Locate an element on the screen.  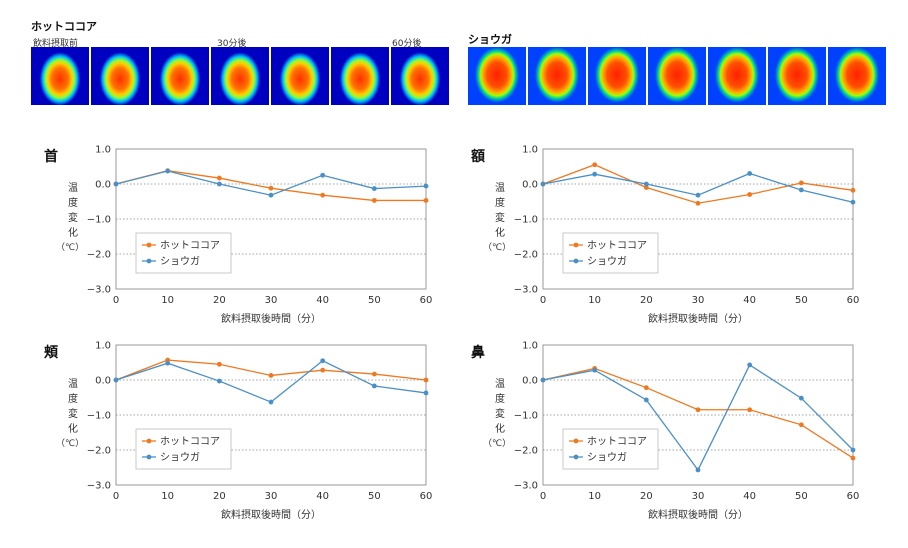
ginger-thermal-heading: ショウガ is located at coordinates (490, 39).